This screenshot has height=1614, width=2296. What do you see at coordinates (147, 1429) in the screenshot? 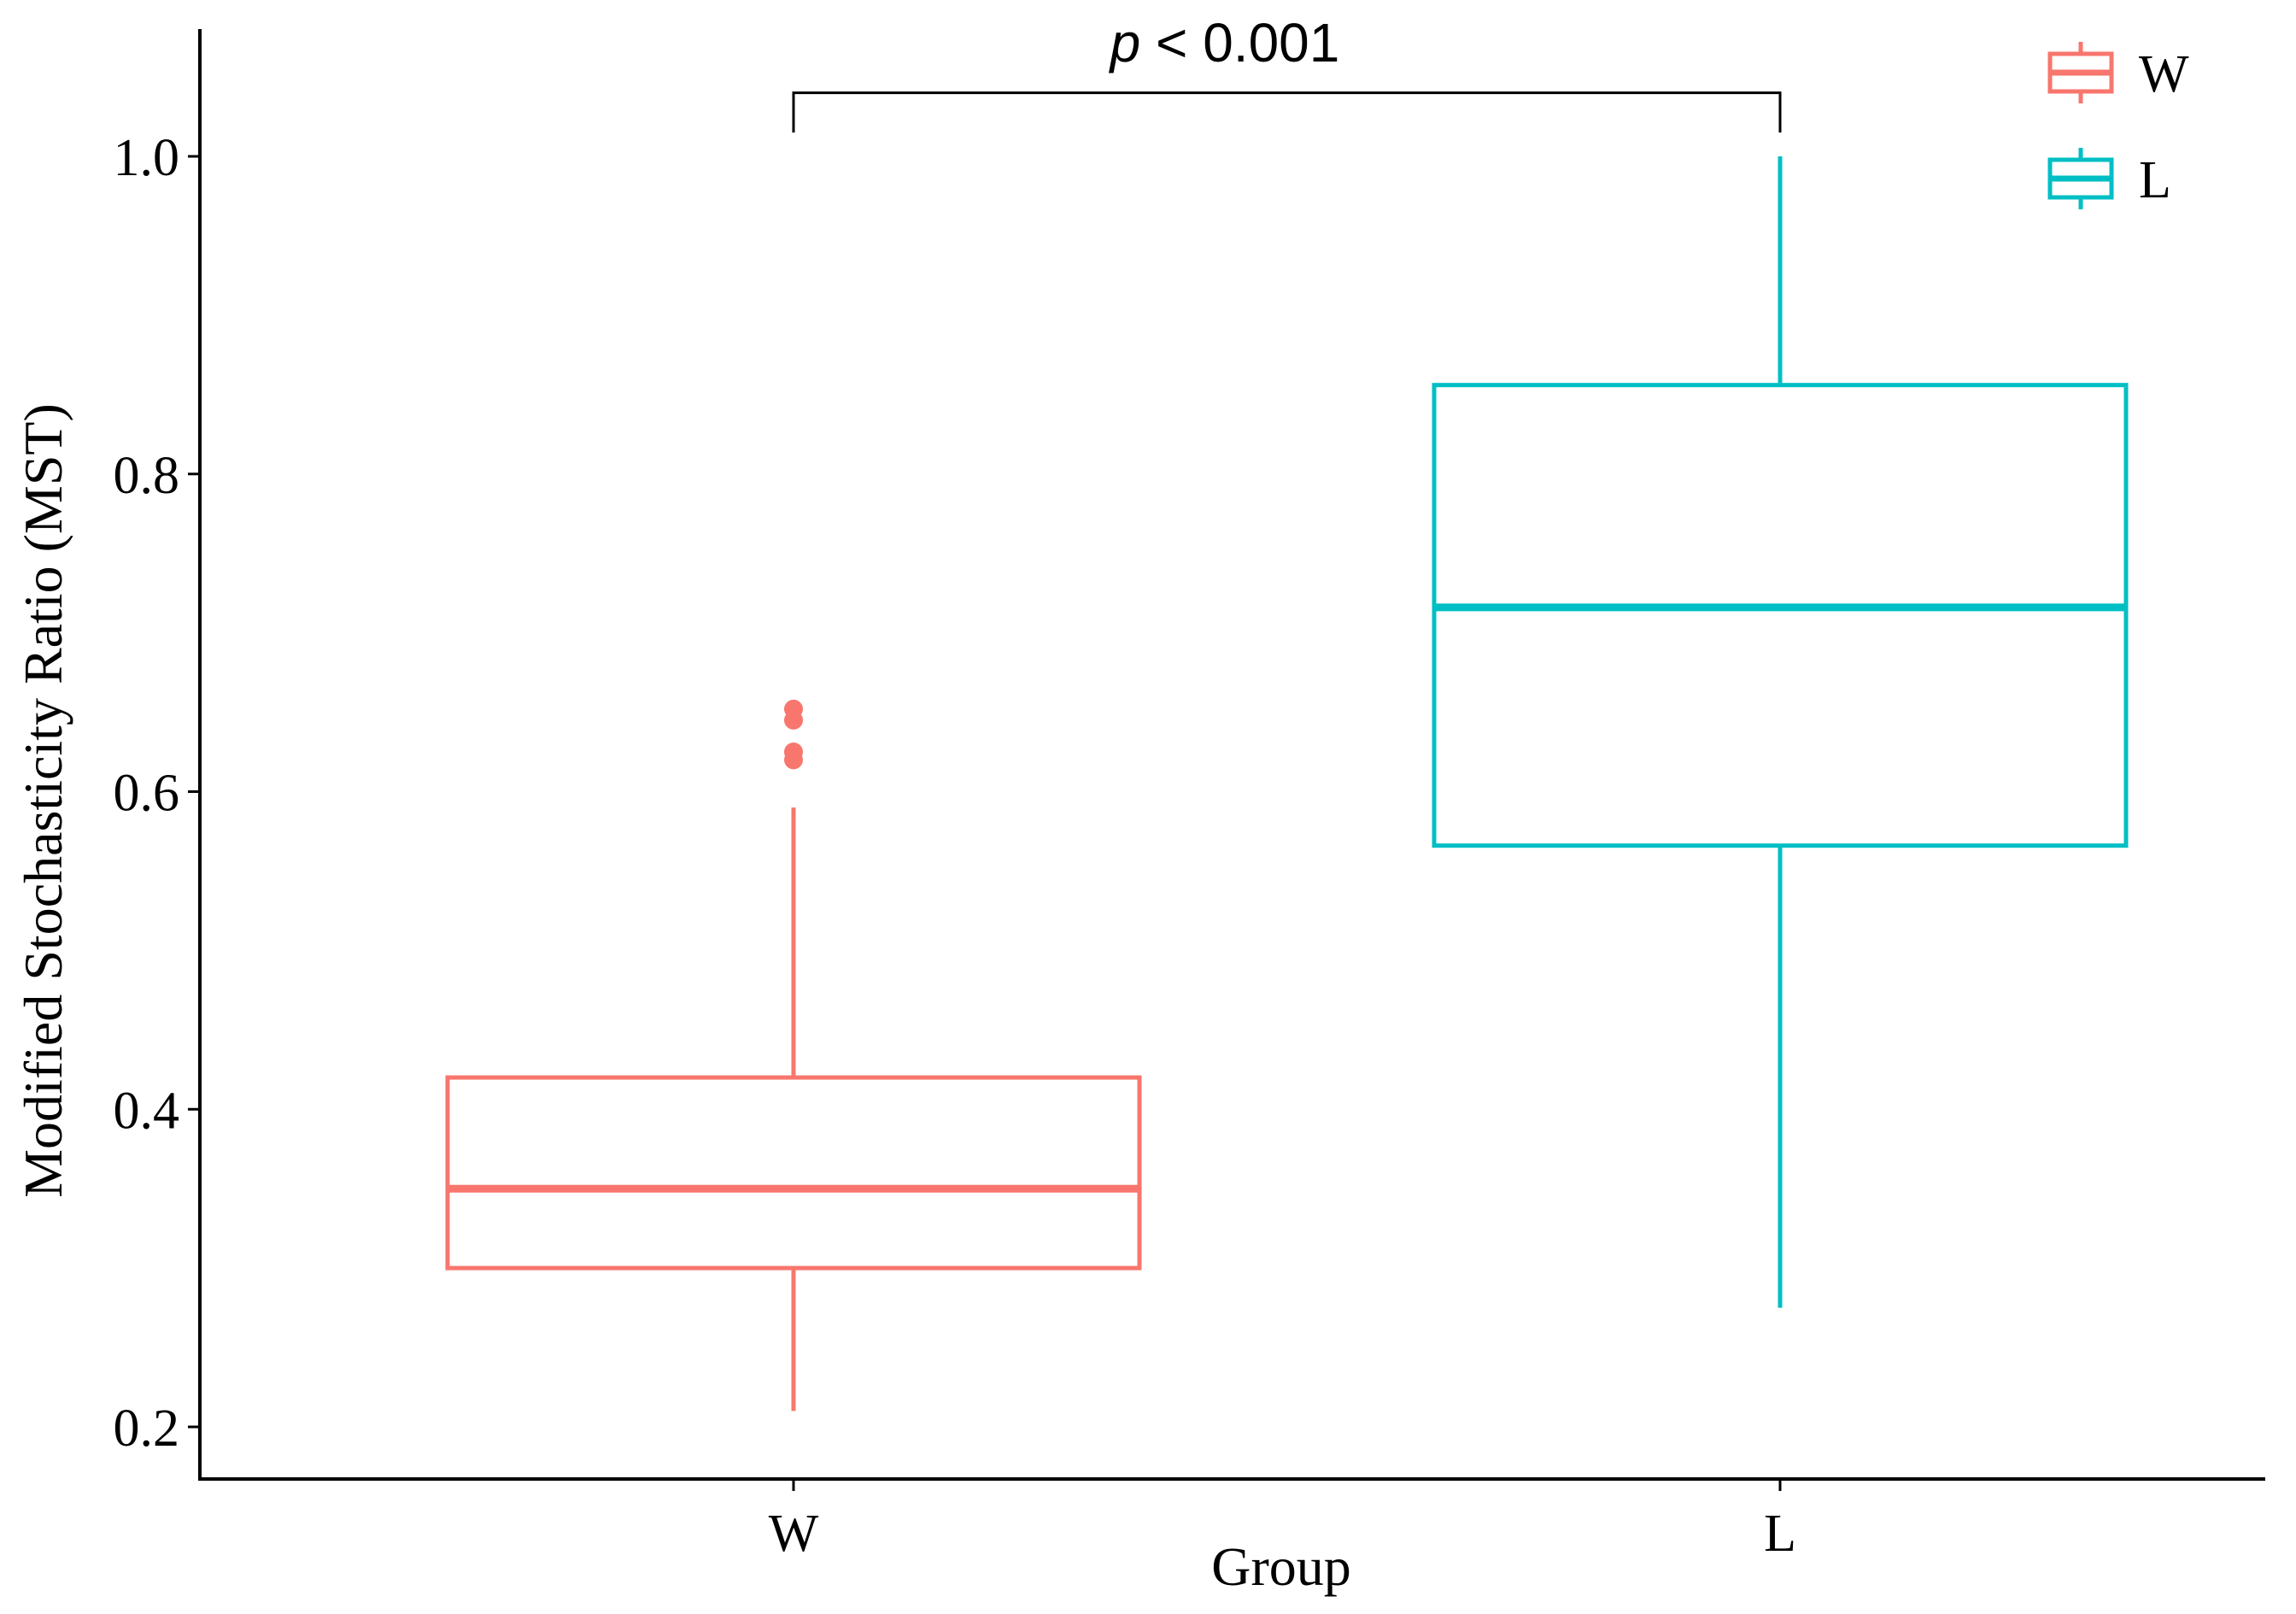
I see `y-tick-label: 0.2` at bounding box center [147, 1429].